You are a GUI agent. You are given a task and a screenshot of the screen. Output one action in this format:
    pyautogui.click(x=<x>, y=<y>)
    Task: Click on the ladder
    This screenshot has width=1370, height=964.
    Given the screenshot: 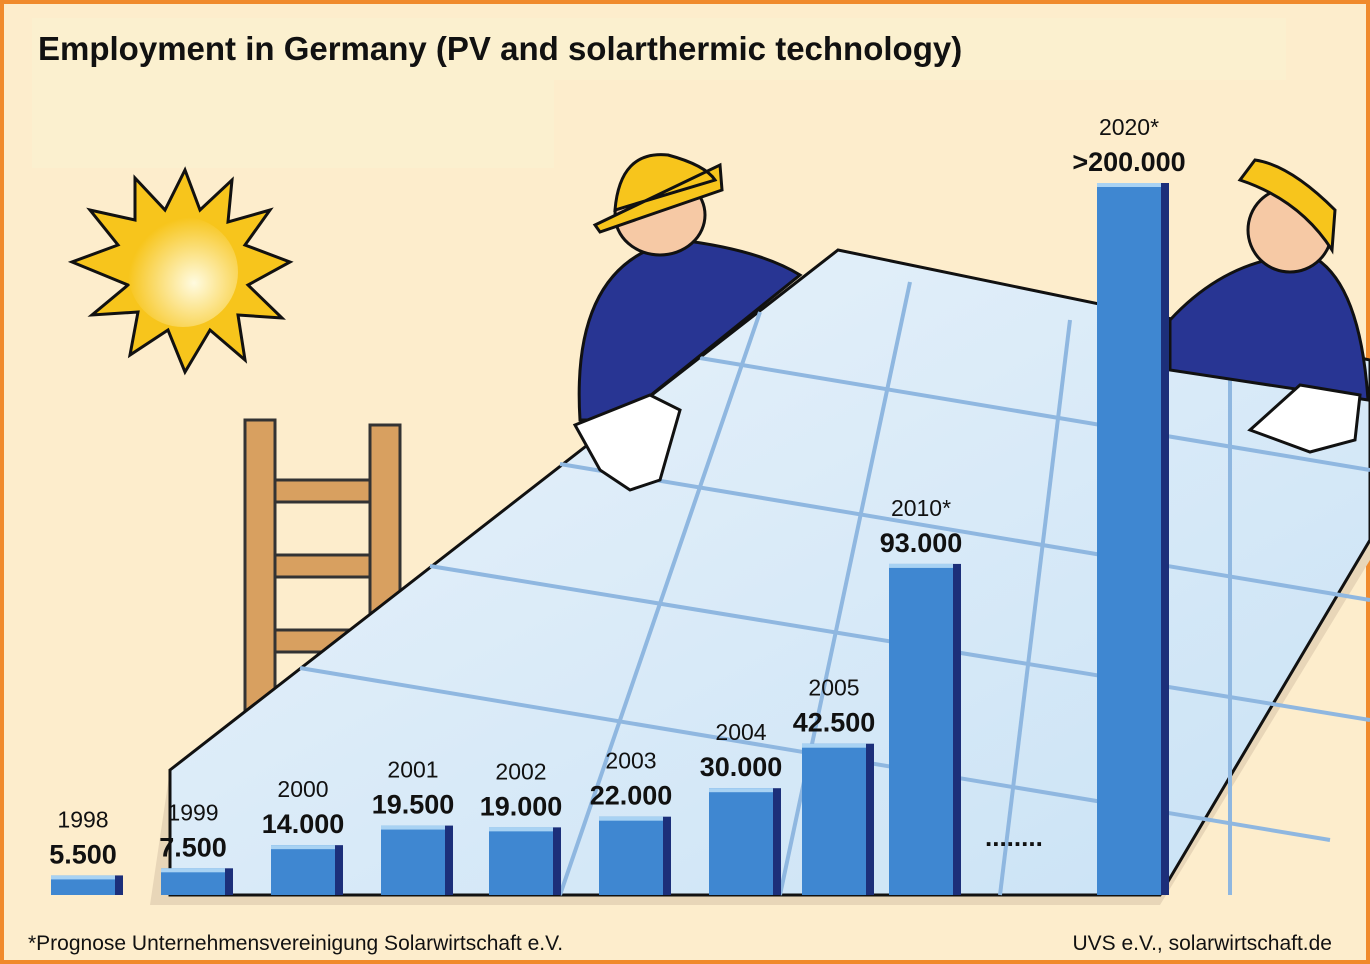 What is the action you would take?
    pyautogui.click(x=322, y=565)
    